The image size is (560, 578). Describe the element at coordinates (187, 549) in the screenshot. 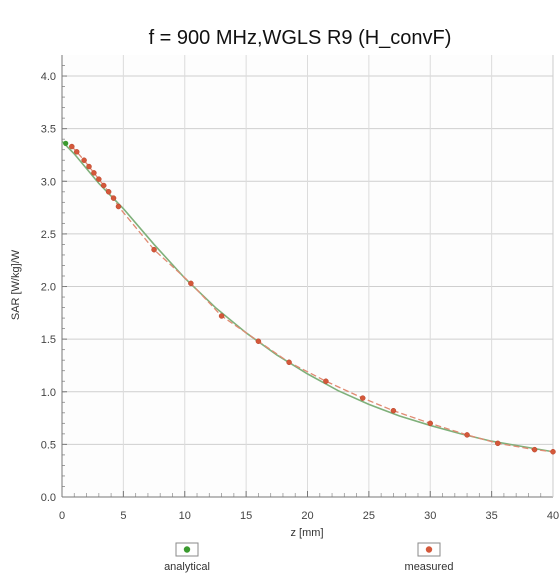

I see `legend-marker-analytical` at that location.